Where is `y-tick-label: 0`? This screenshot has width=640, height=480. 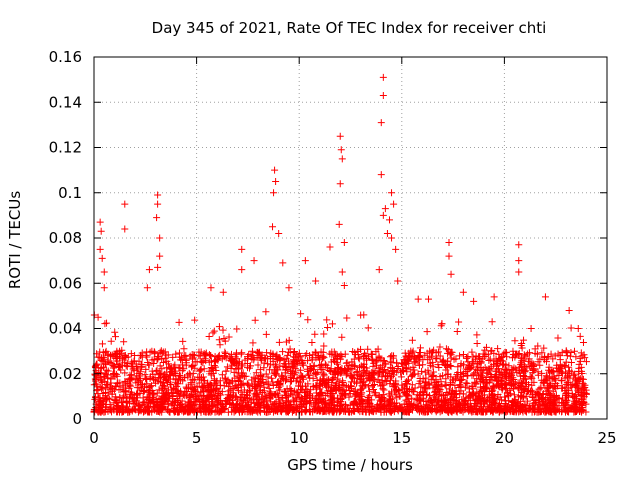
y-tick-label: 0 is located at coordinates (77, 419).